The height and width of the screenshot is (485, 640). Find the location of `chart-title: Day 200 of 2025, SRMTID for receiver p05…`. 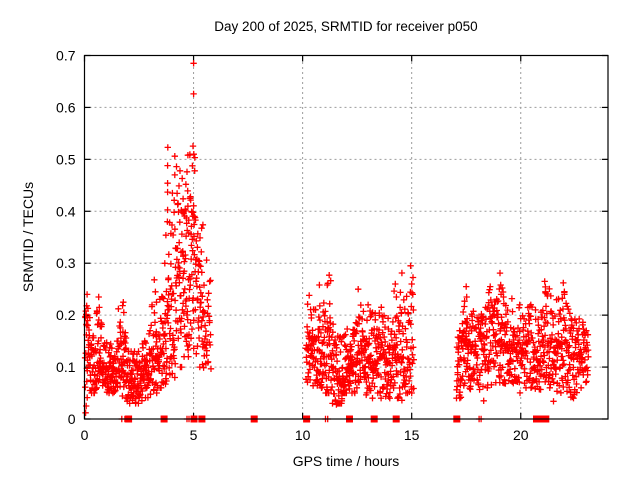

chart-title: Day 200 of 2025, SRMTID for receiver p05… is located at coordinates (345, 26).